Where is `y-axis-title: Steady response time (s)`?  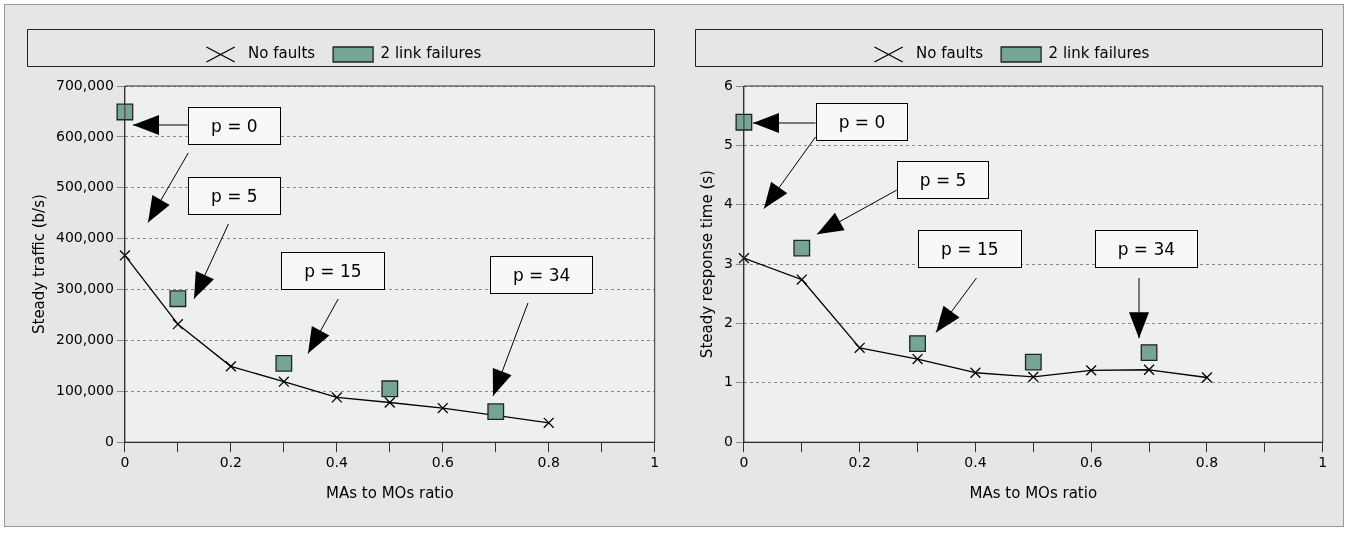 y-axis-title: Steady response time (s) is located at coordinates (706, 264).